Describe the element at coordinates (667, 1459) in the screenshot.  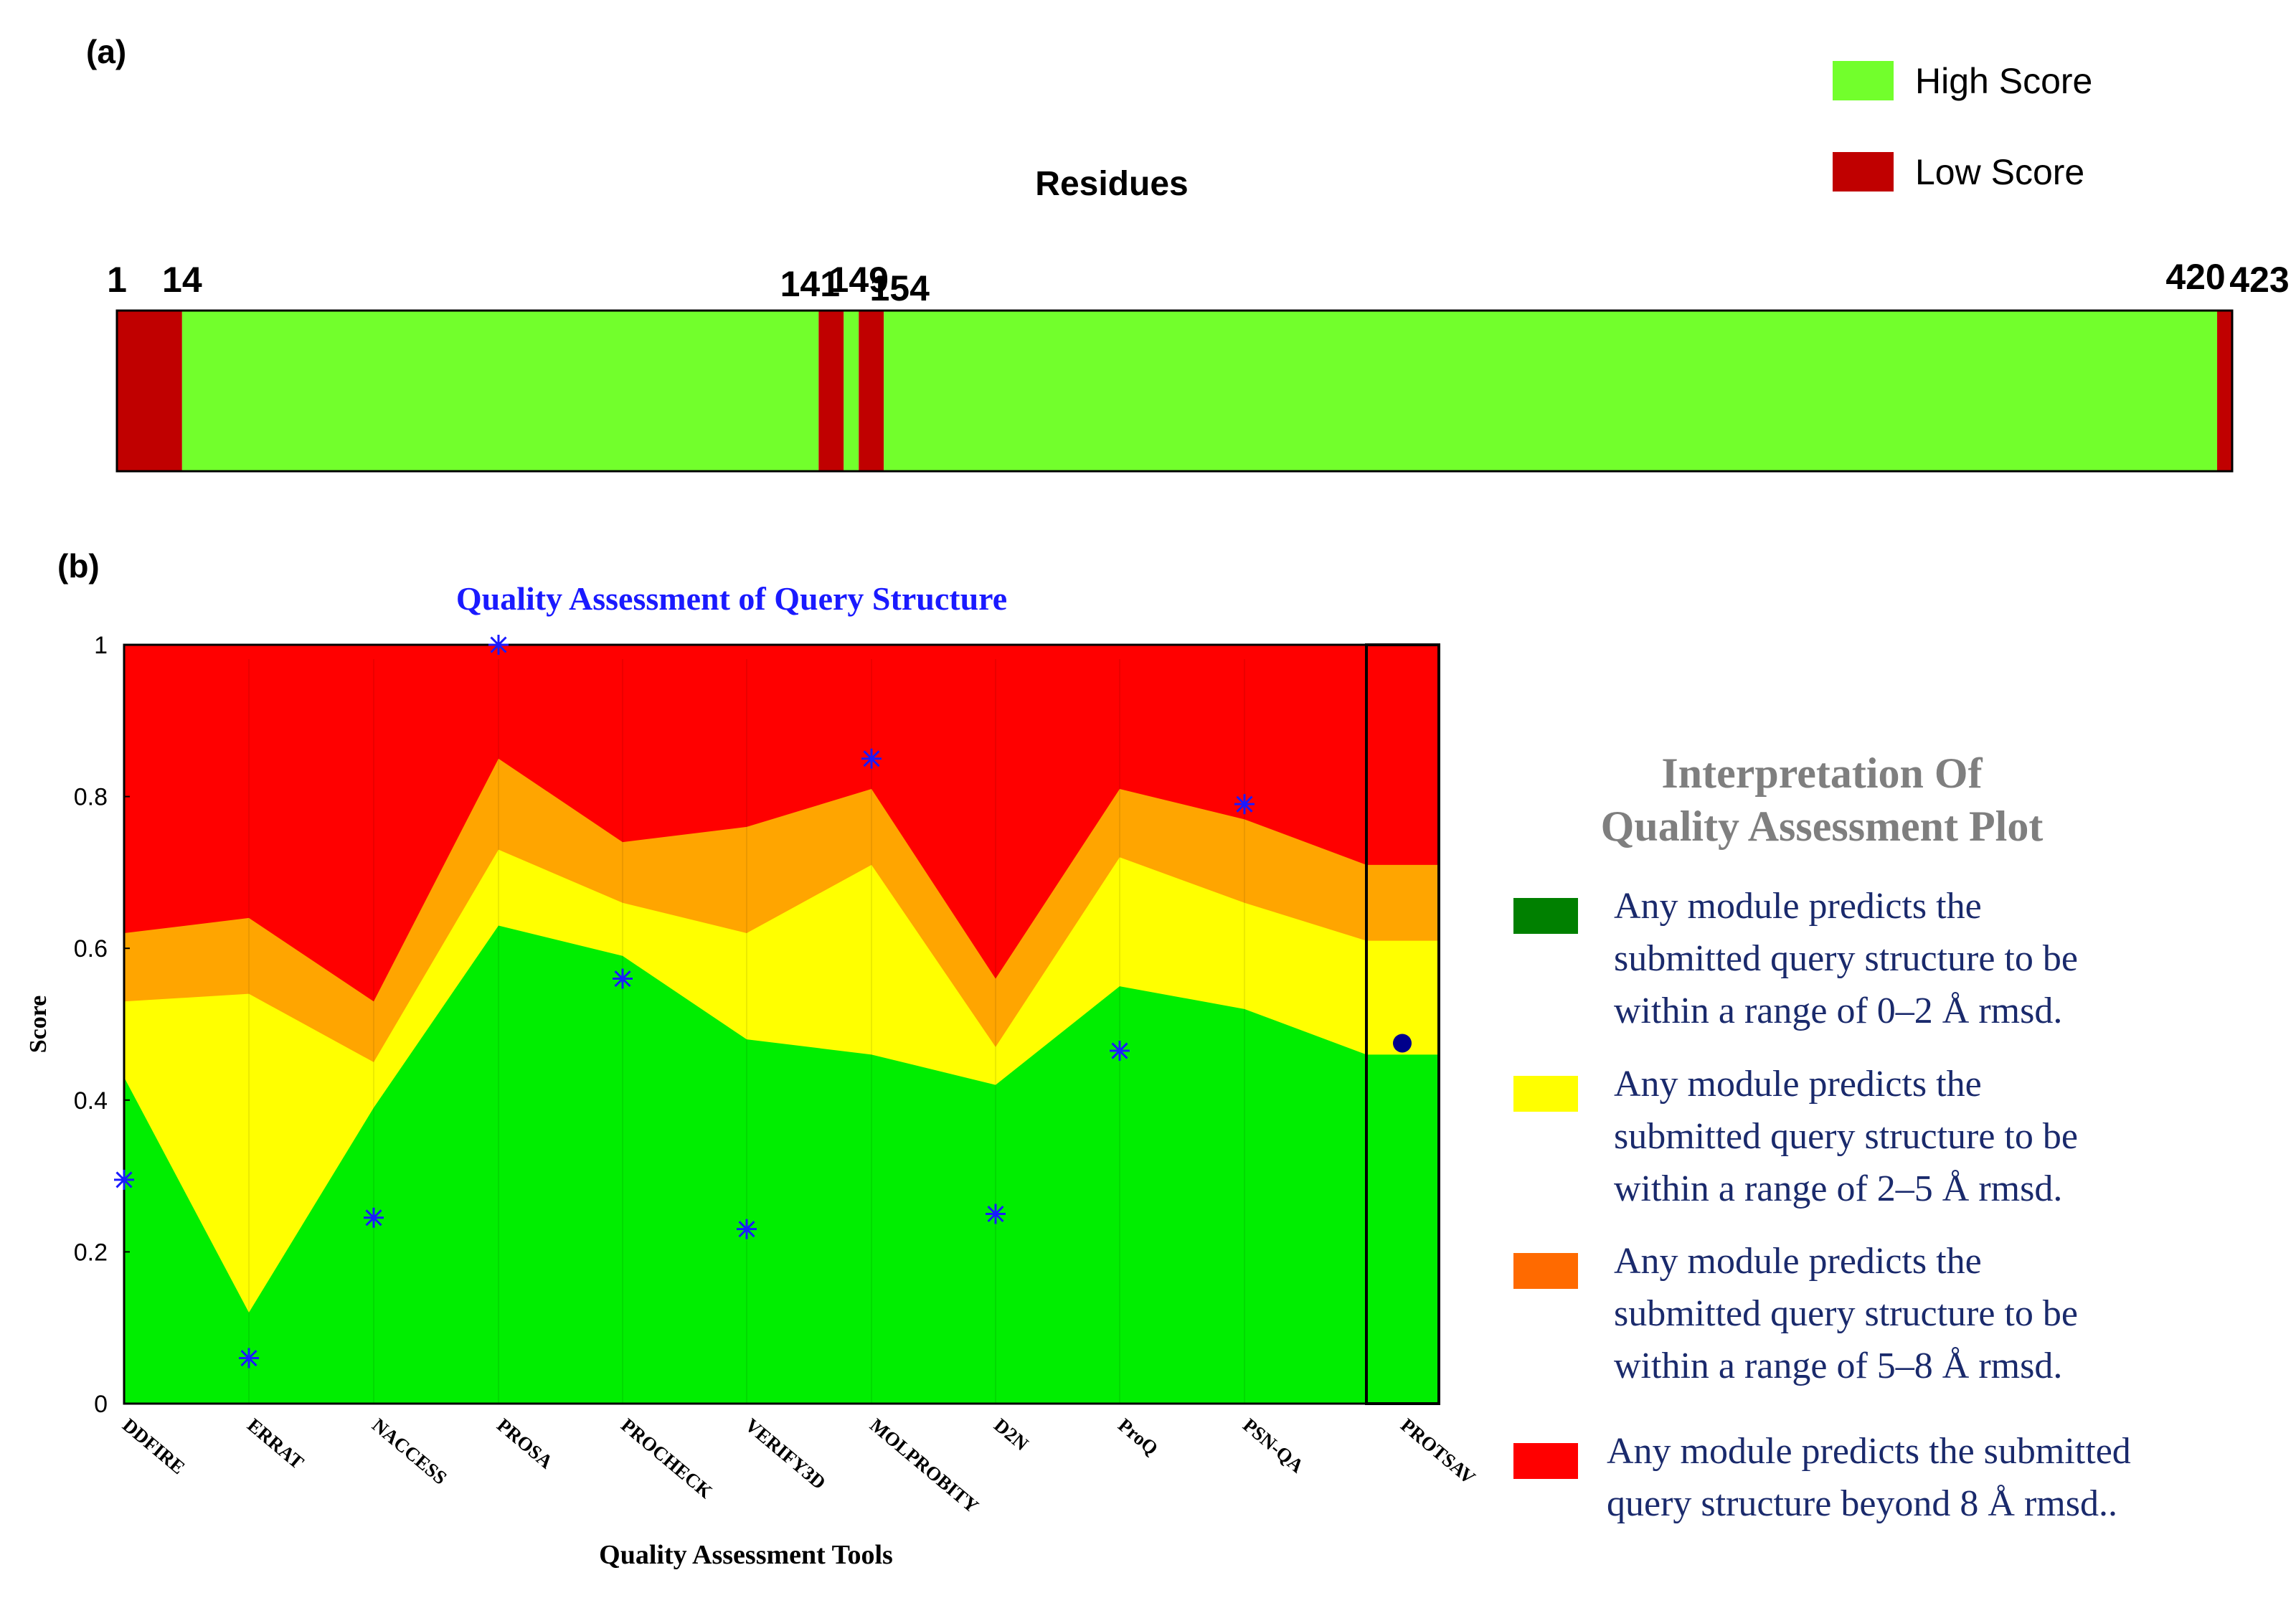
I see `x-tick-procheck: PROCHECK` at that location.